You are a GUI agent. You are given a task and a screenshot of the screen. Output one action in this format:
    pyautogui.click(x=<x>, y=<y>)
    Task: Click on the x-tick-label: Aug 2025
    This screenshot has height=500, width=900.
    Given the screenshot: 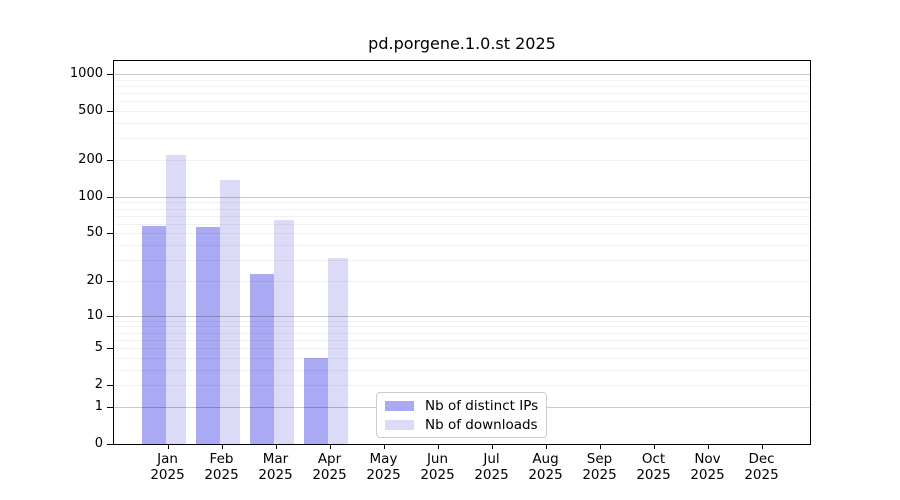 What is the action you would take?
    pyautogui.click(x=545, y=467)
    